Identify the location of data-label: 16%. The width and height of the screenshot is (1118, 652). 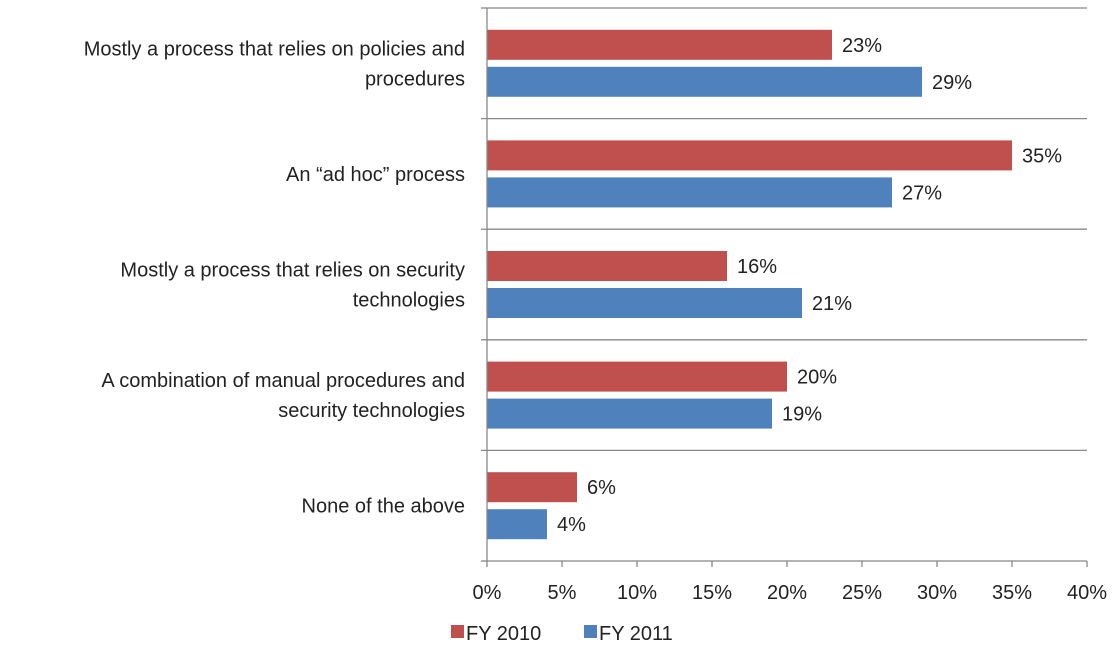
(757, 267).